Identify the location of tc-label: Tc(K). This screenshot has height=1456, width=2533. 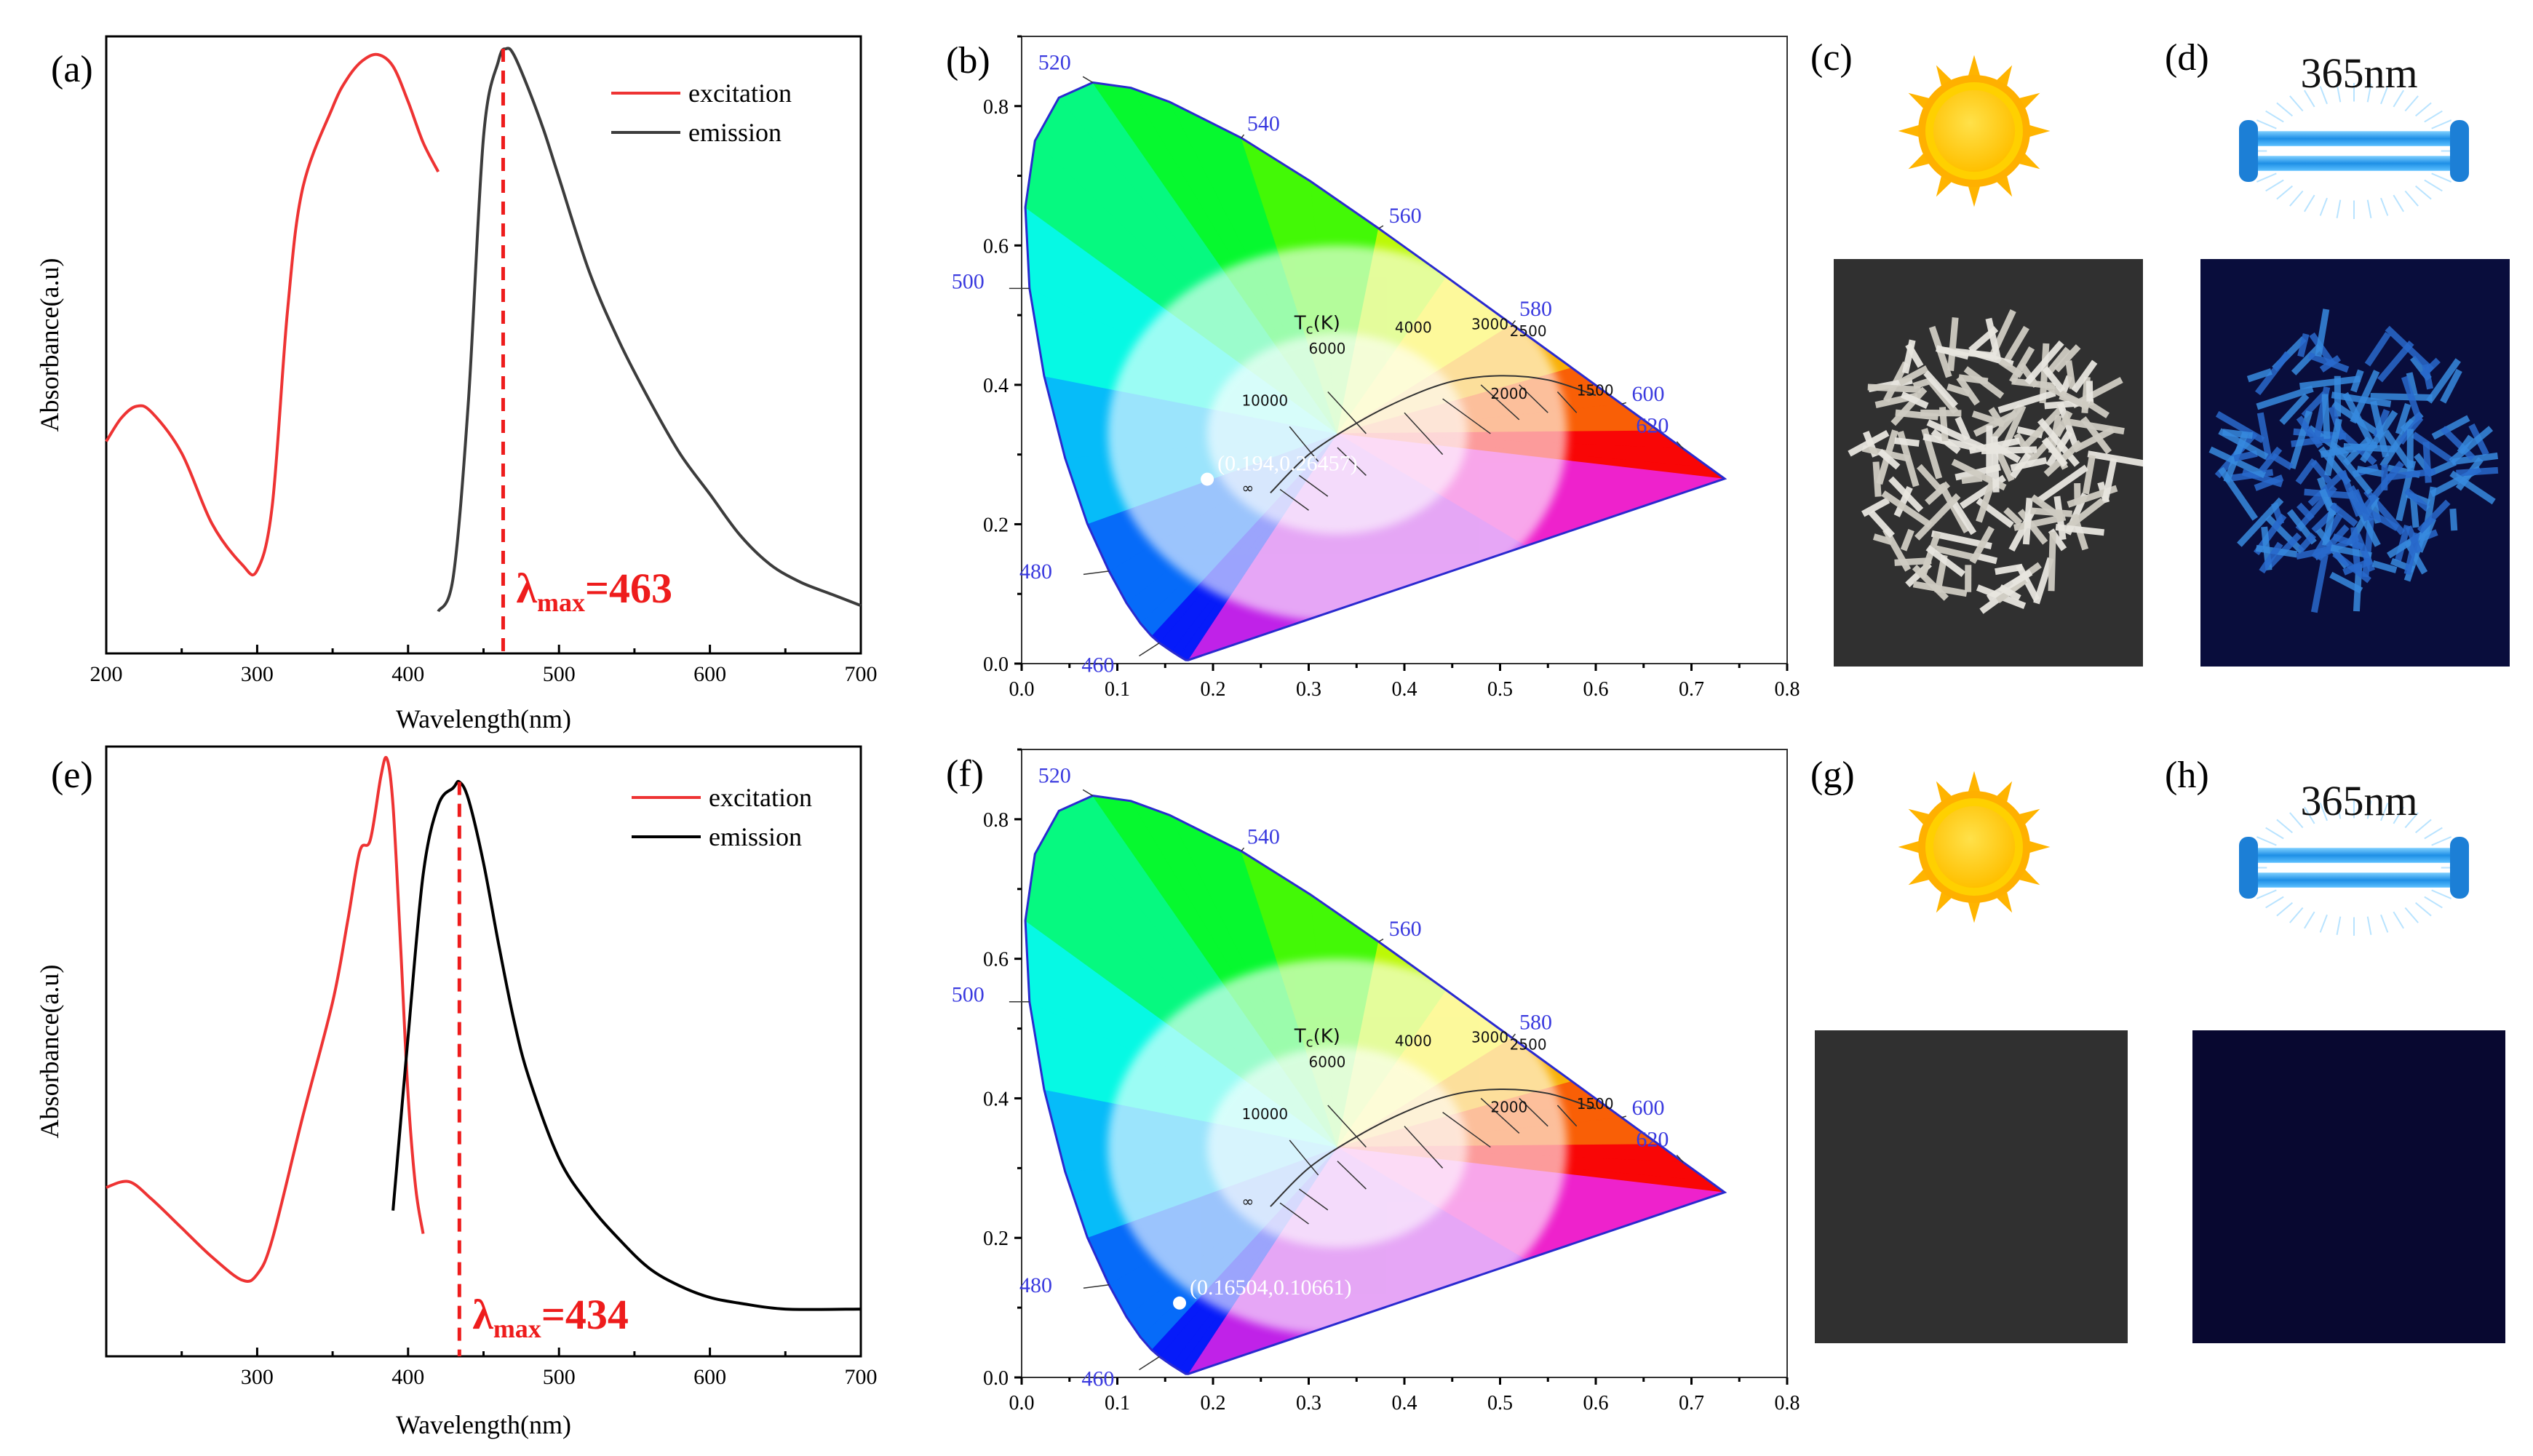
(1317, 324).